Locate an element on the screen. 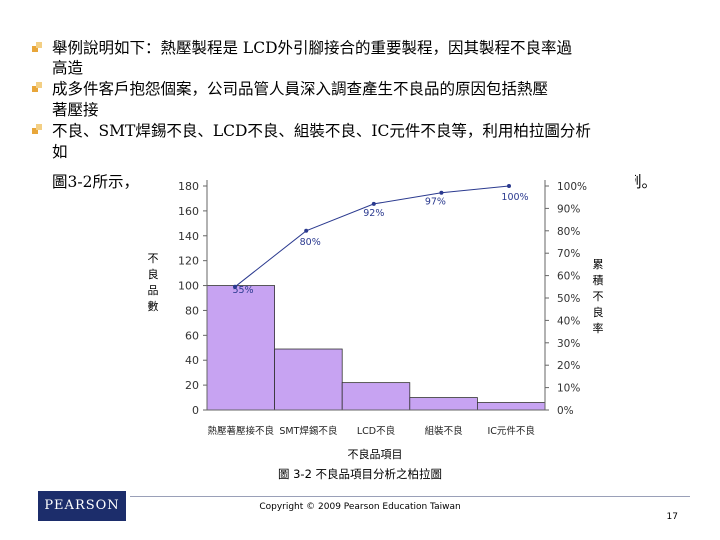 The image size is (720, 540). y2-tick-label-10: 10% is located at coordinates (568, 389).